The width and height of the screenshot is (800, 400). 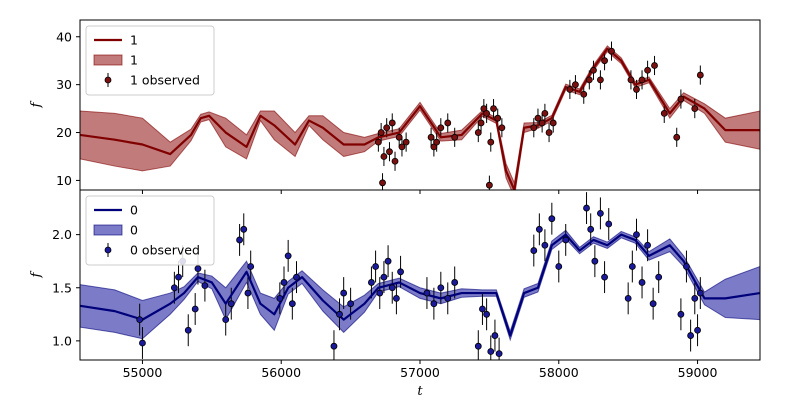 What do you see at coordinates (134, 40) in the screenshot?
I see `legend-label: 1` at bounding box center [134, 40].